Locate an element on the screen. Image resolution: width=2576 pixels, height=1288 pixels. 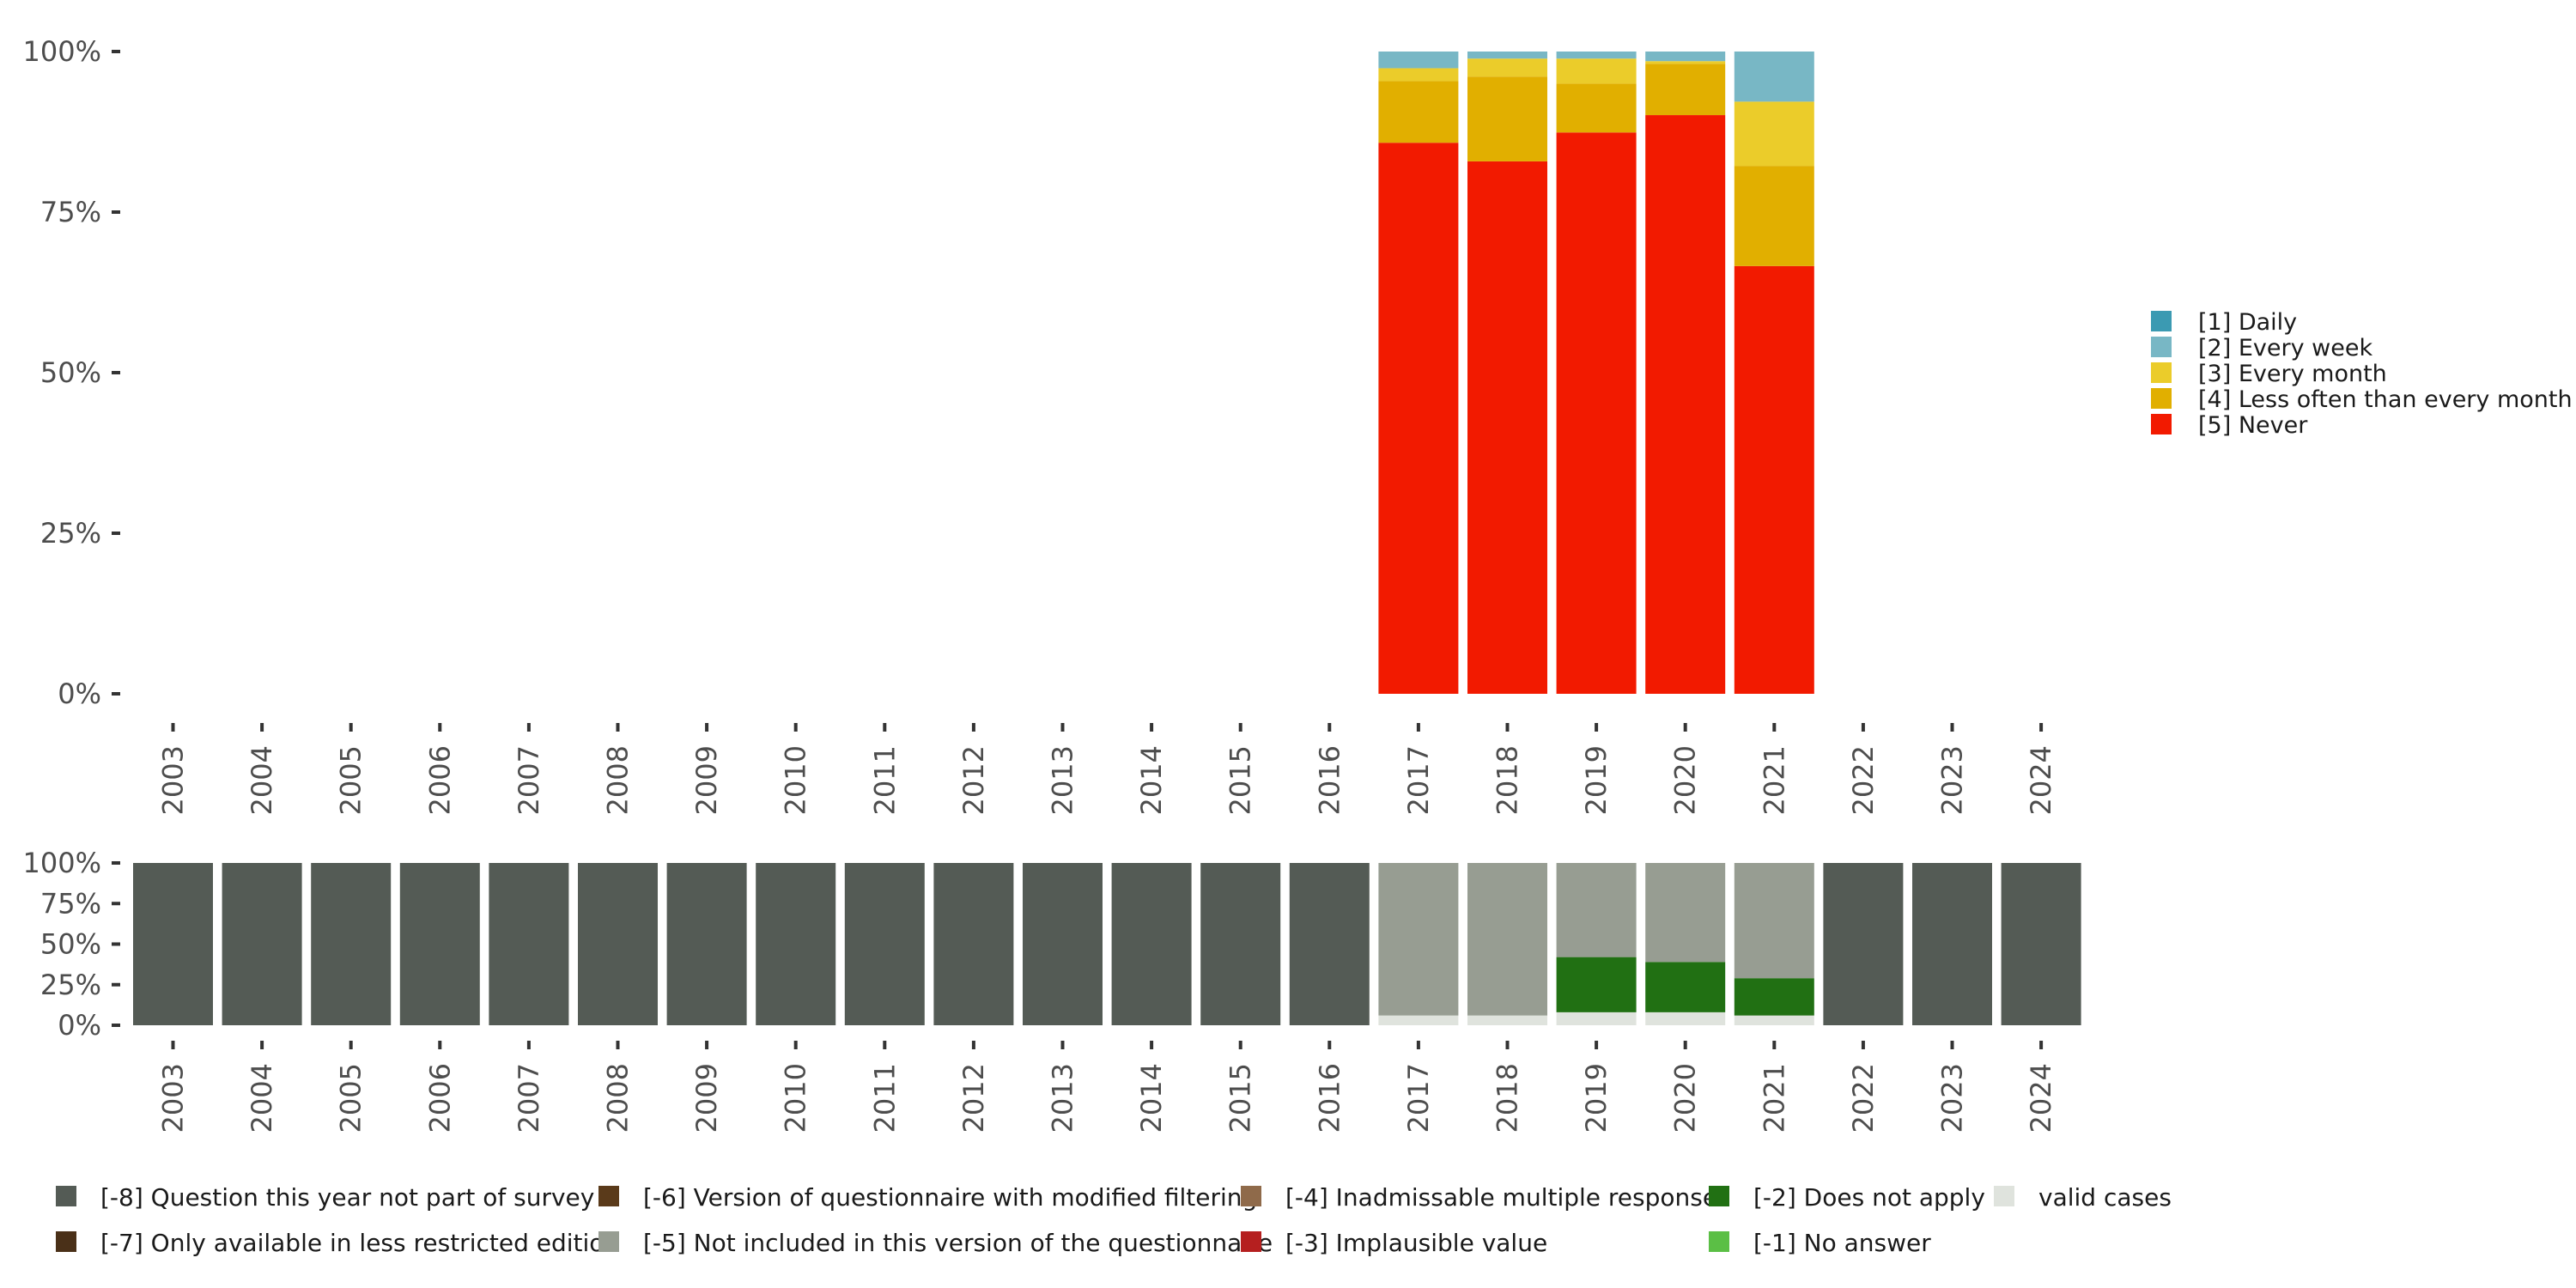
top-x-tick-label-2009: 2009 is located at coordinates (706, 780).